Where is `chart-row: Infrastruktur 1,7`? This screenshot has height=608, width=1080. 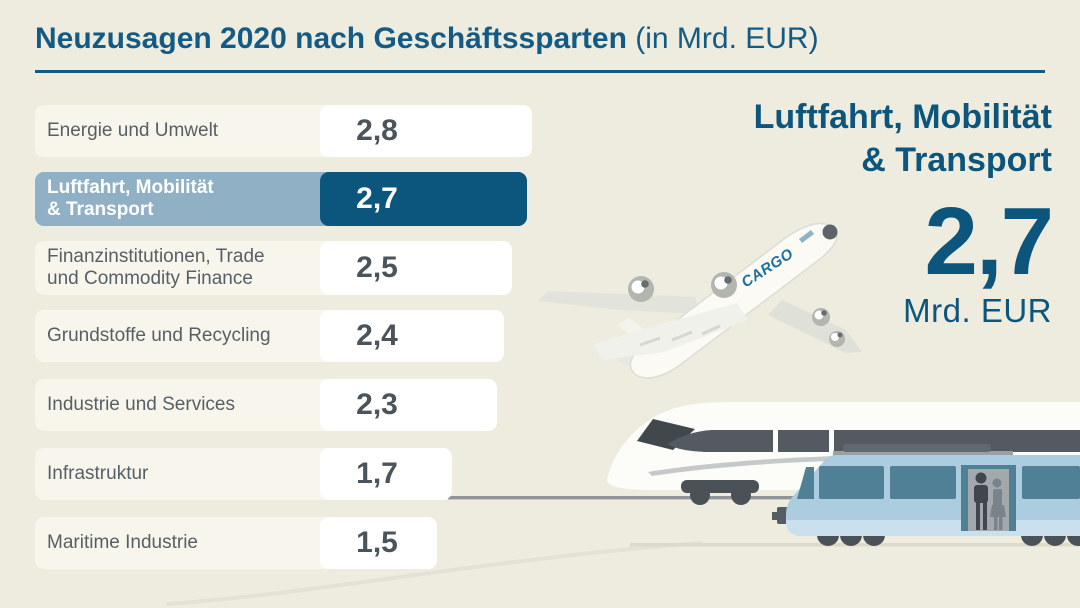 chart-row: Infrastruktur 1,7 is located at coordinates (243, 474).